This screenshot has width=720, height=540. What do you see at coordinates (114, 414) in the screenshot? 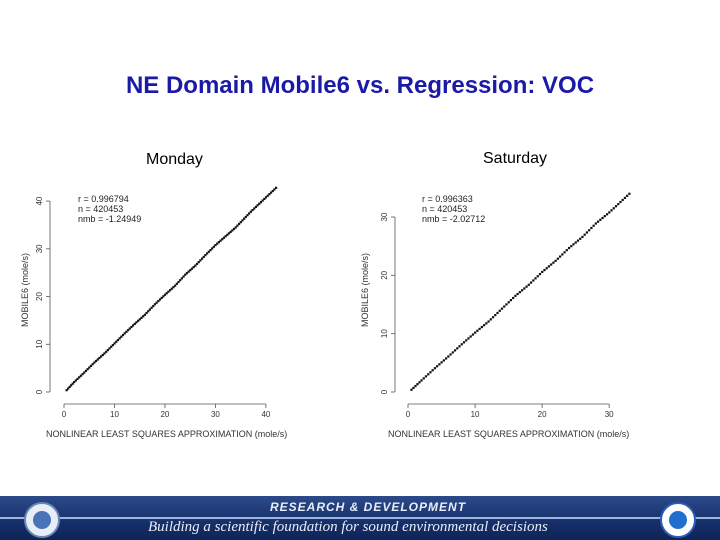
I see `x-tick-label: 10` at bounding box center [114, 414].